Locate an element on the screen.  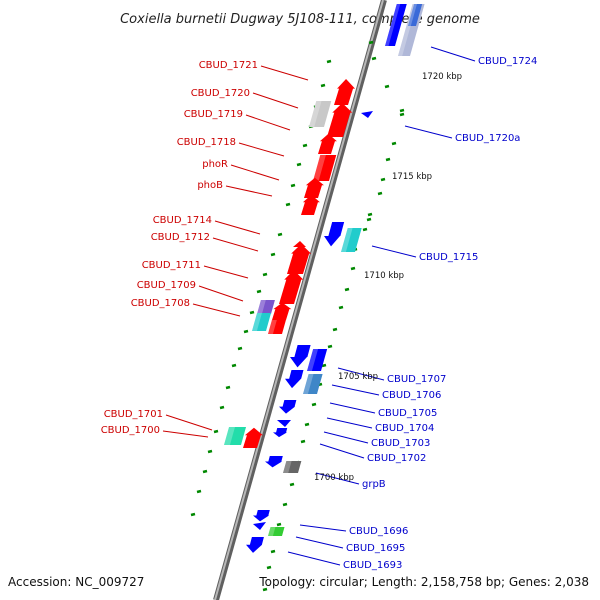
gene-label: CBUD_1712 is located at coordinates (180, 237).